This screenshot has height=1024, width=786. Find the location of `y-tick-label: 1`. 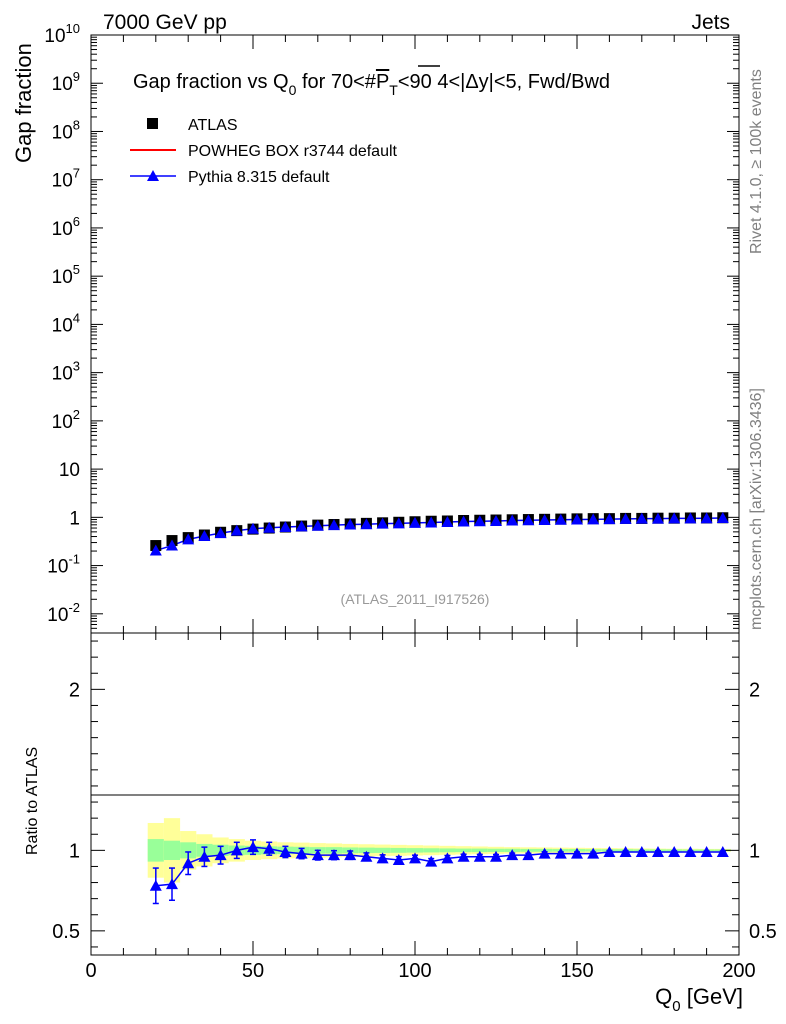

y-tick-label: 1 is located at coordinates (74, 518).